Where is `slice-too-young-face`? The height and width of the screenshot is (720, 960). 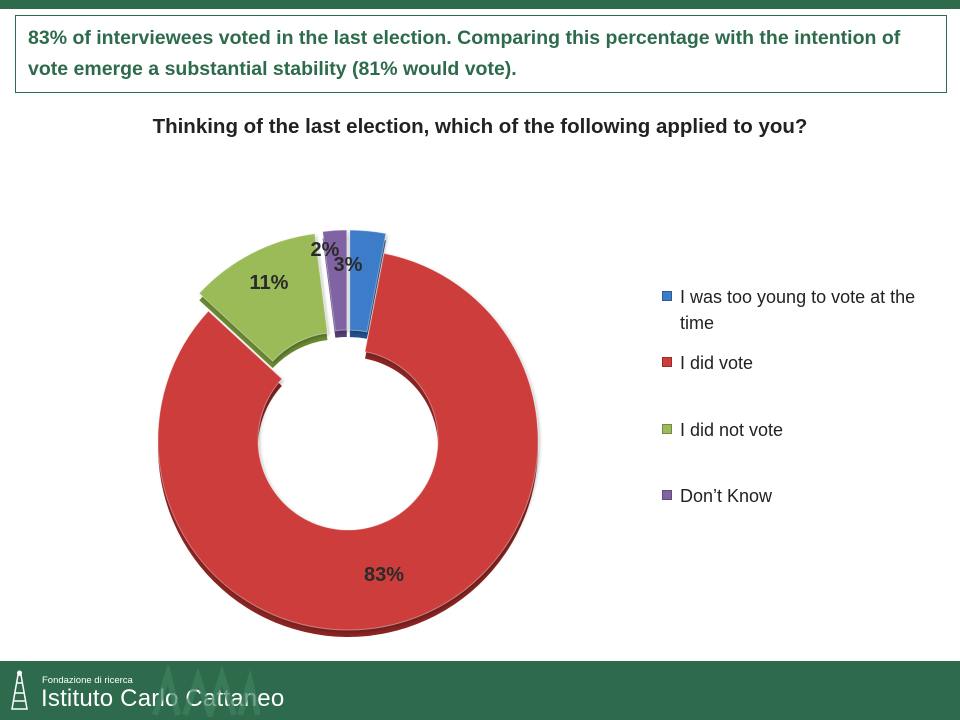
slice-too-young-face is located at coordinates (368, 281).